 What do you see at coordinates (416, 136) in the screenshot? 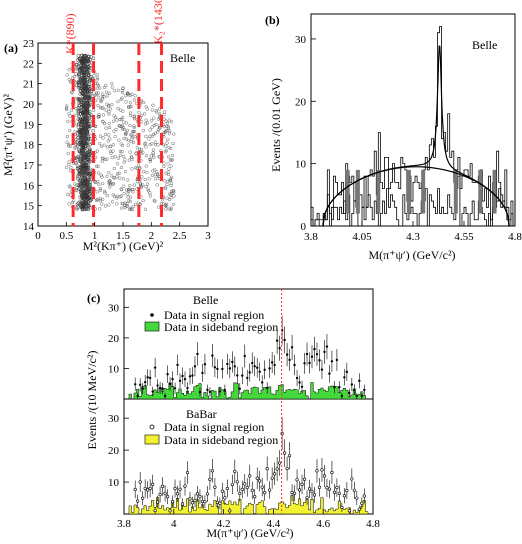
I see `total-fit-curve` at bounding box center [416, 136].